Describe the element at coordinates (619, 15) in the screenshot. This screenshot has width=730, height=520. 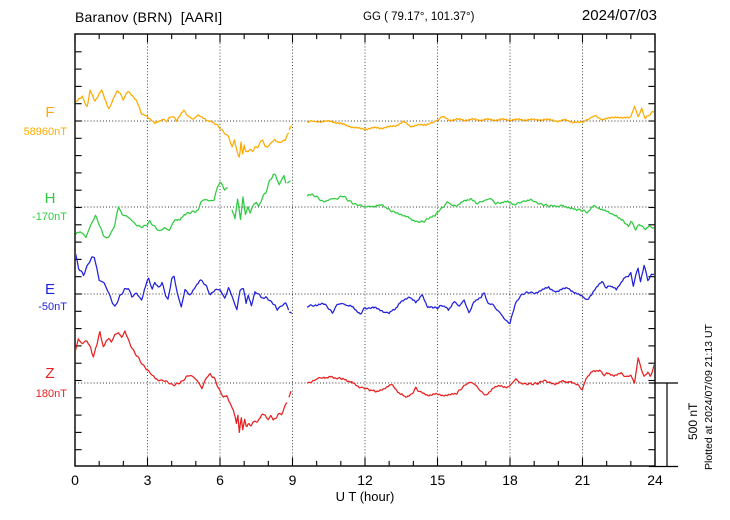
I see `observation-date: 2024/07/03` at that location.